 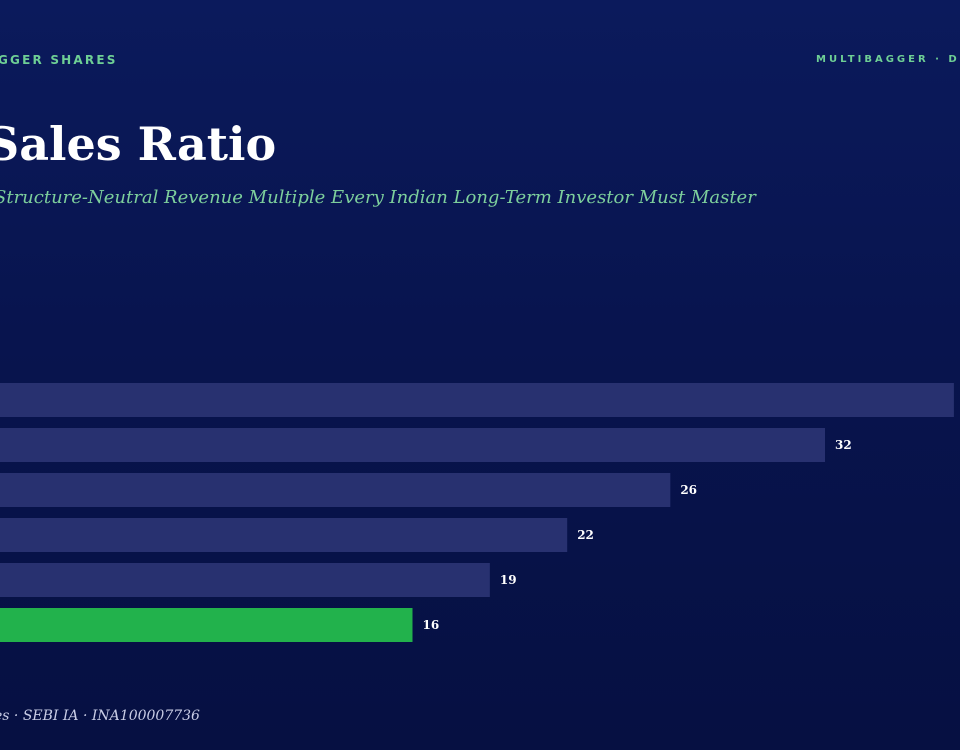 I want to click on bar-value-label: 32, so click(x=843, y=445).